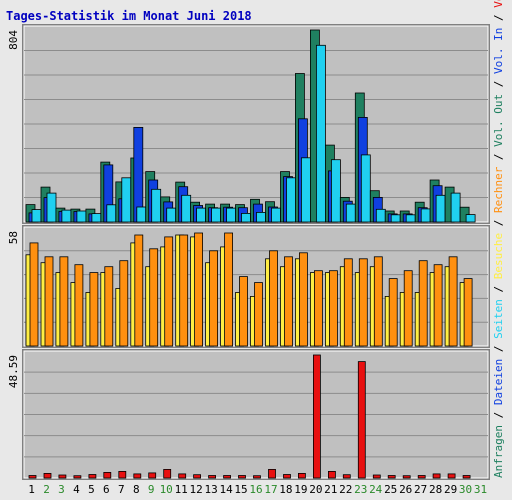  I want to click on x-label-day-6: 6, so click(106, 489).